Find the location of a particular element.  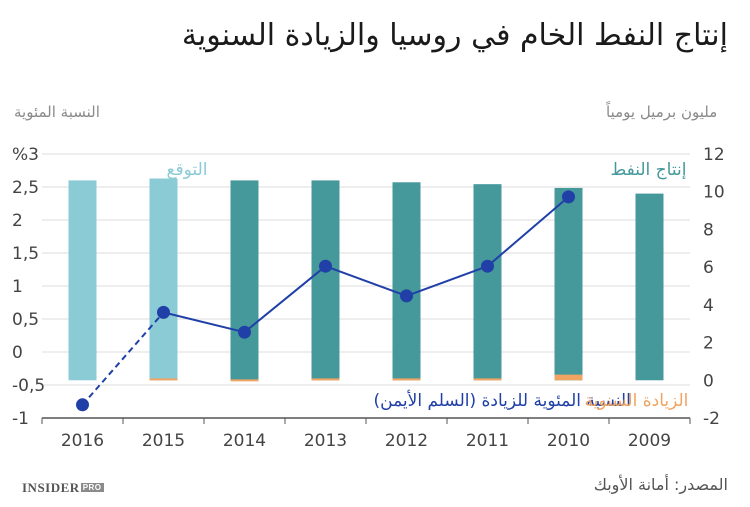

right-tick-label: -2 is located at coordinates (711, 419).